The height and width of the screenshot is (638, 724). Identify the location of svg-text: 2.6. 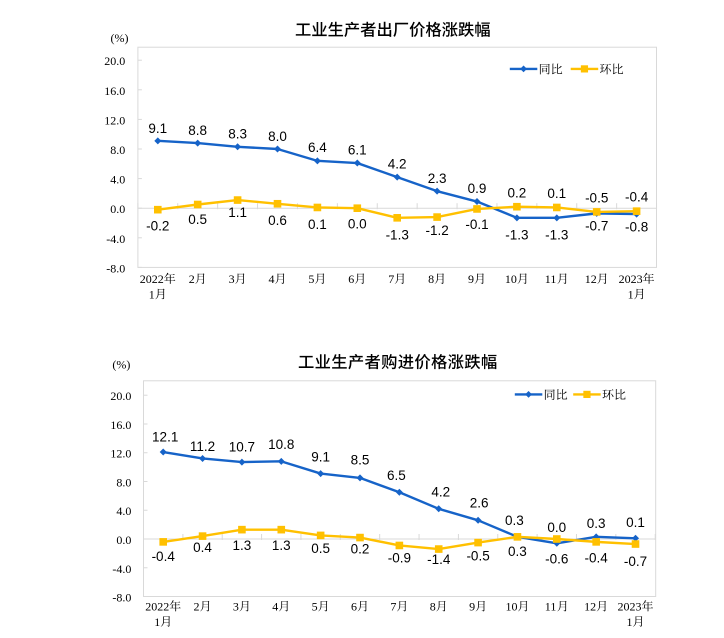
(479, 503).